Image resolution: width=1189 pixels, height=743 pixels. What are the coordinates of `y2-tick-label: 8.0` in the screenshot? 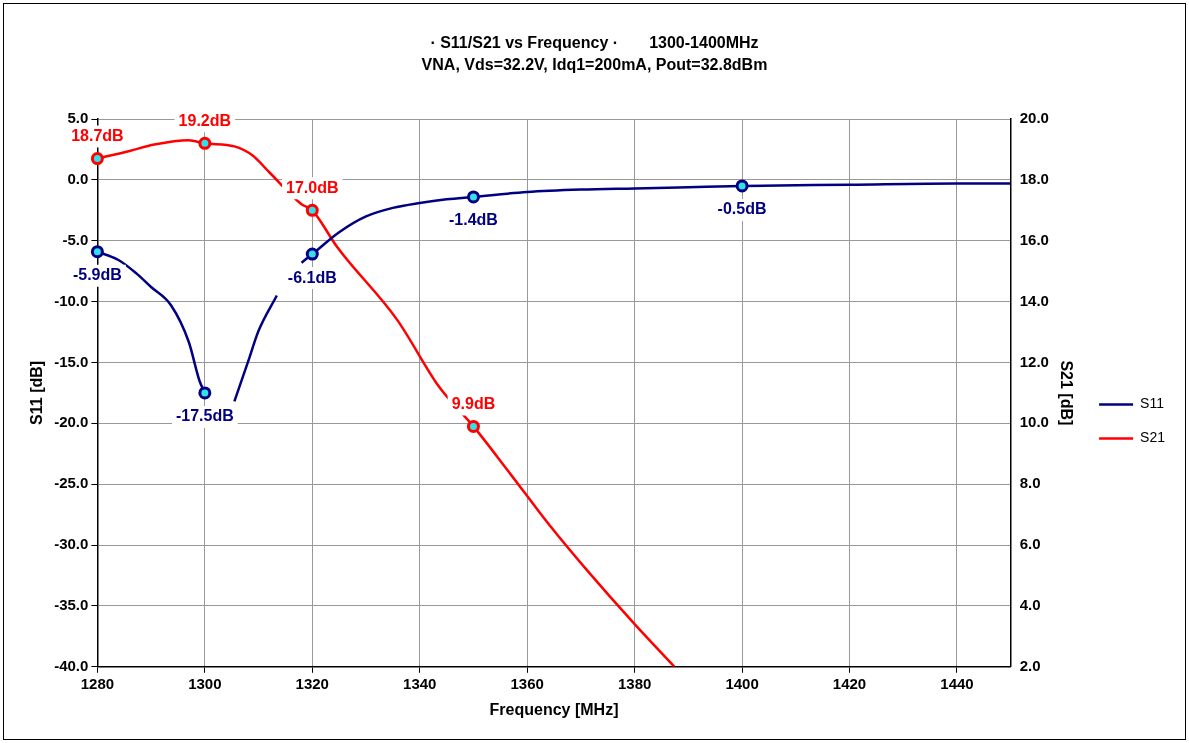 It's located at (1030, 483).